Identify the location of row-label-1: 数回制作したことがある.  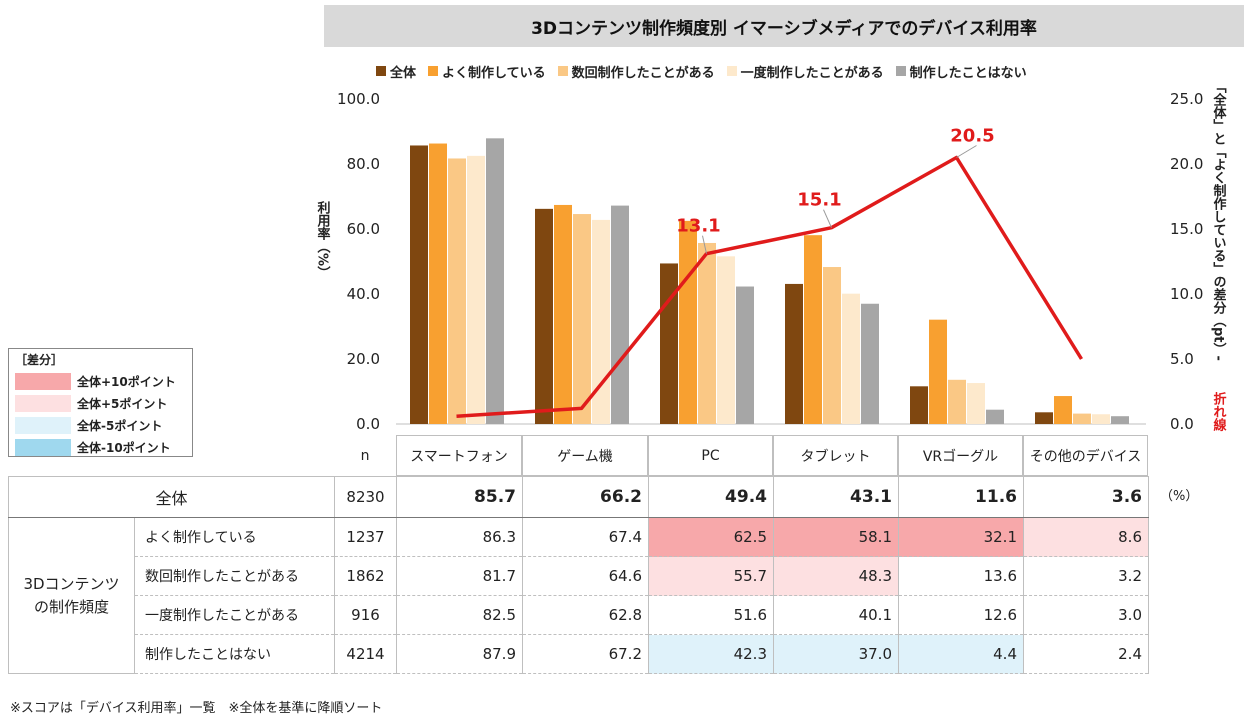
(234, 576).